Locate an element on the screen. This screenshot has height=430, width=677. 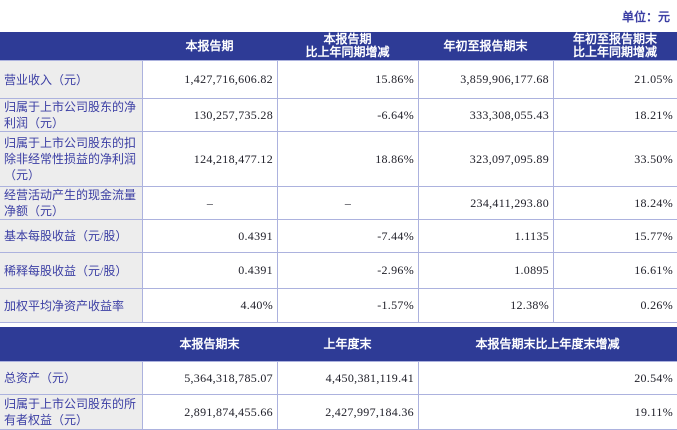
cell-ytd-value: 323,097,095.89 is located at coordinates (485, 158).